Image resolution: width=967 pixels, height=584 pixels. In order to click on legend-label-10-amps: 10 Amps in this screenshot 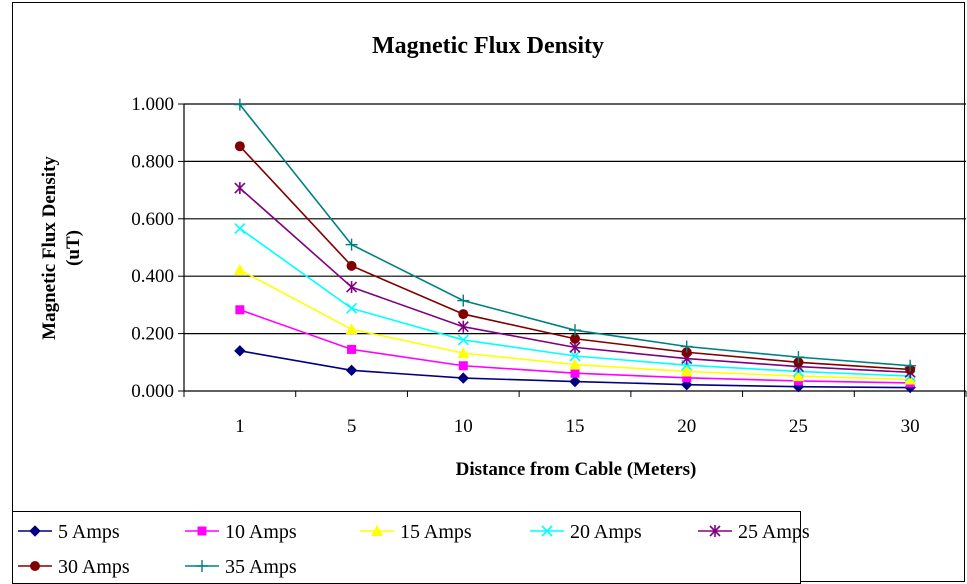, I will do `click(261, 532)`.